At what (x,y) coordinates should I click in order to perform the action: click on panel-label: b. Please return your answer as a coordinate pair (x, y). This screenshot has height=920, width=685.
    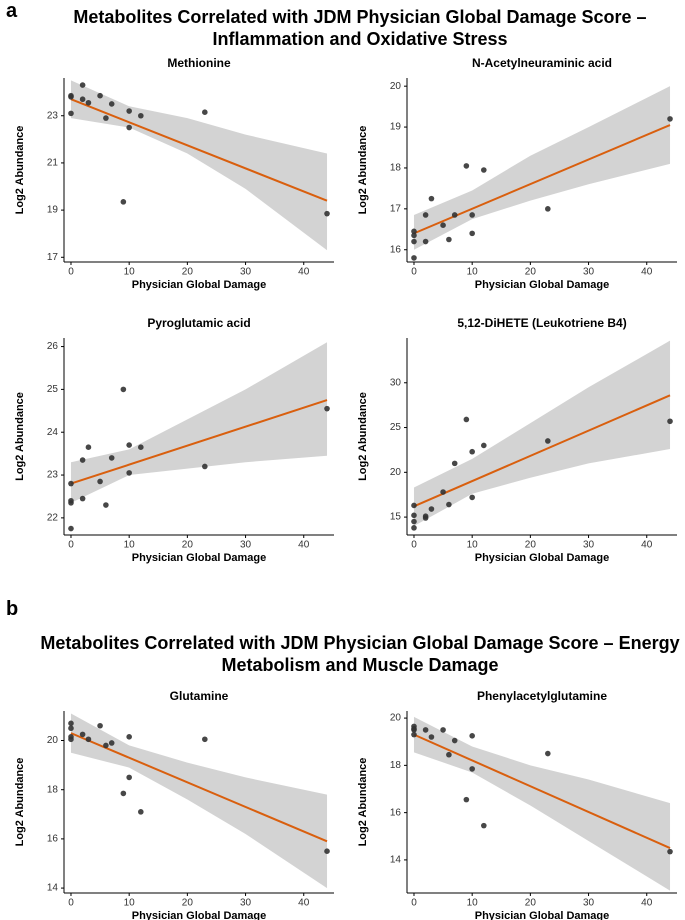
    Looking at the image, I should click on (12, 609).